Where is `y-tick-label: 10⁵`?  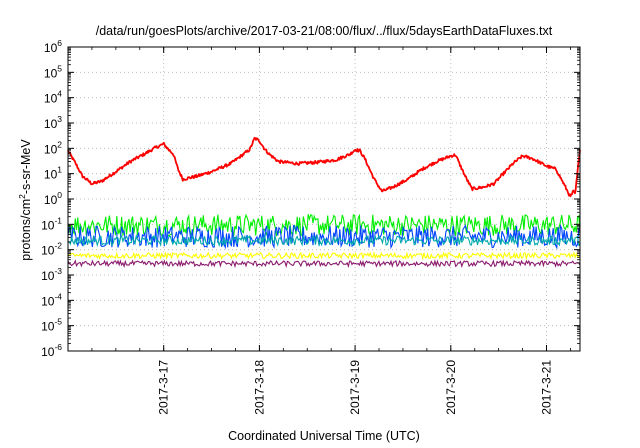 y-tick-label: 10⁵ is located at coordinates (53, 71).